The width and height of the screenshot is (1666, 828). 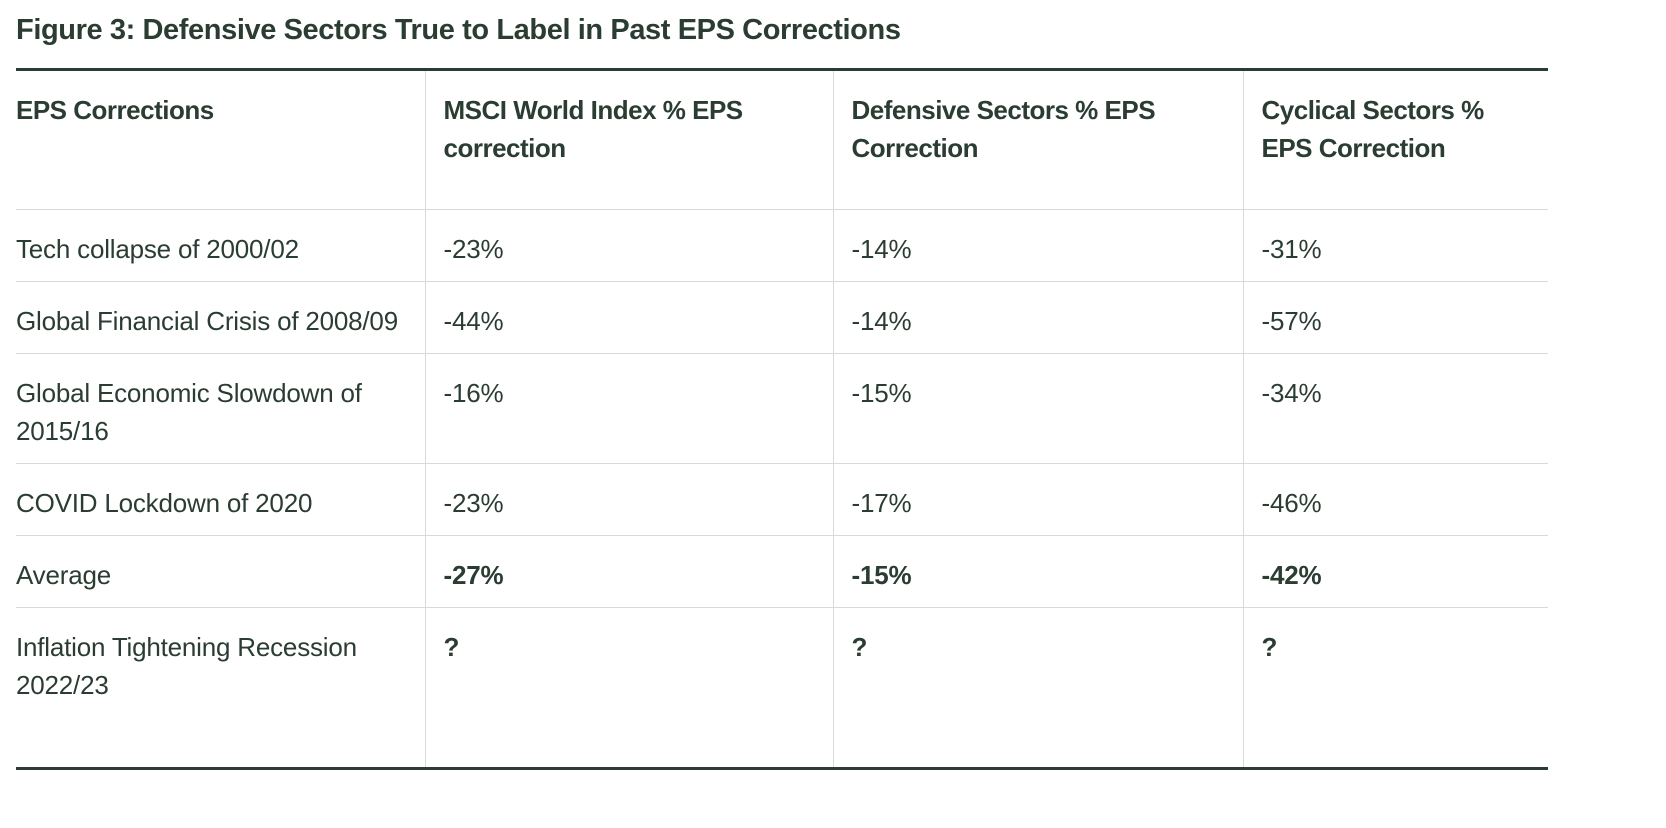 I want to click on row-label: Tech collapse of 2000/02, so click(x=157, y=249).